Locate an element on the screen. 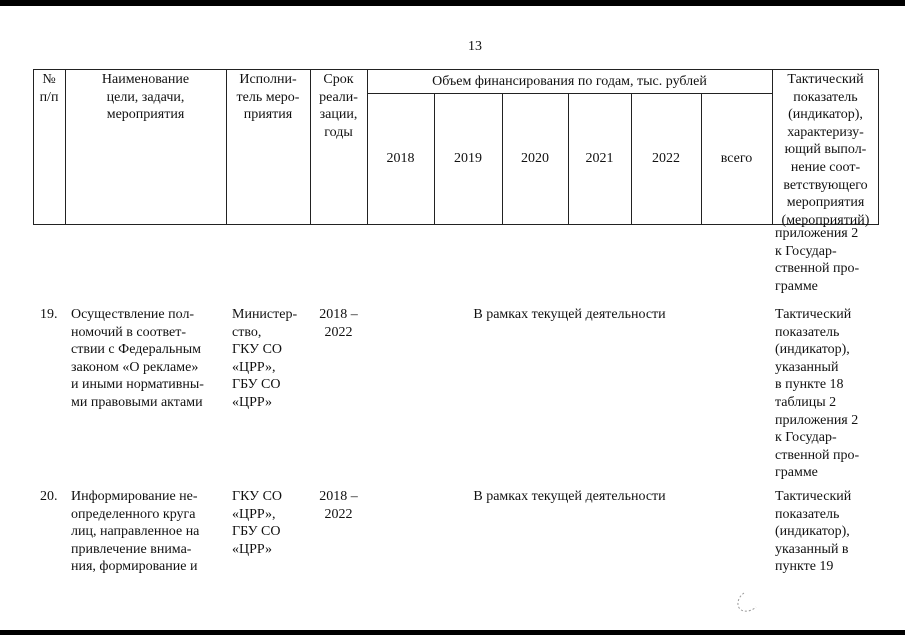 This screenshot has width=905, height=640. header-year: 2018 is located at coordinates (400, 158).